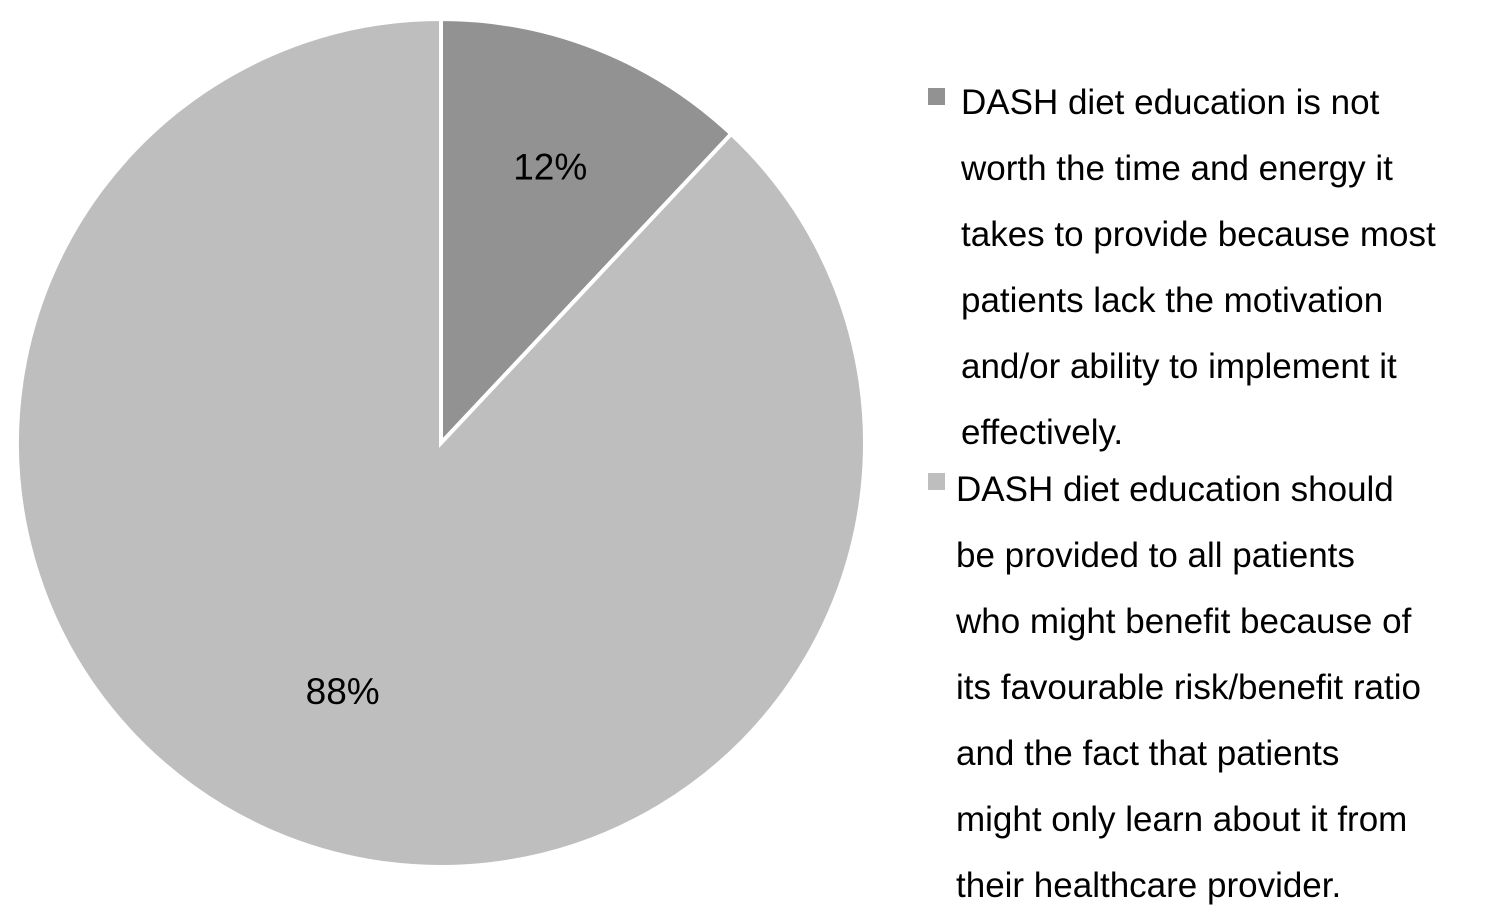  I want to click on pie-slice-value-label-provide-to-all: 88%, so click(343, 691).